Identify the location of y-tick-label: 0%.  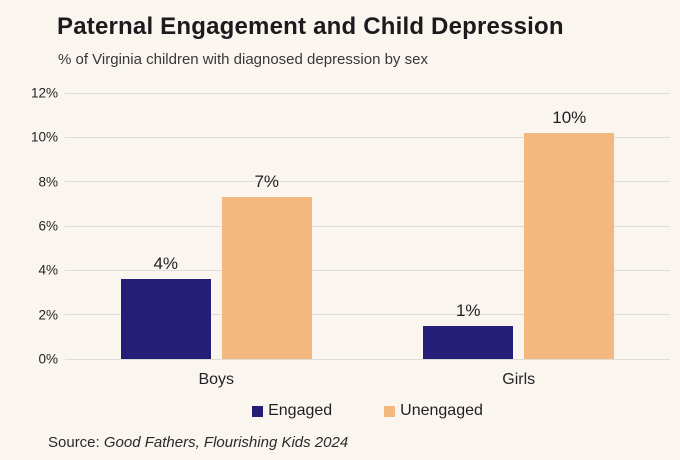
(48, 359).